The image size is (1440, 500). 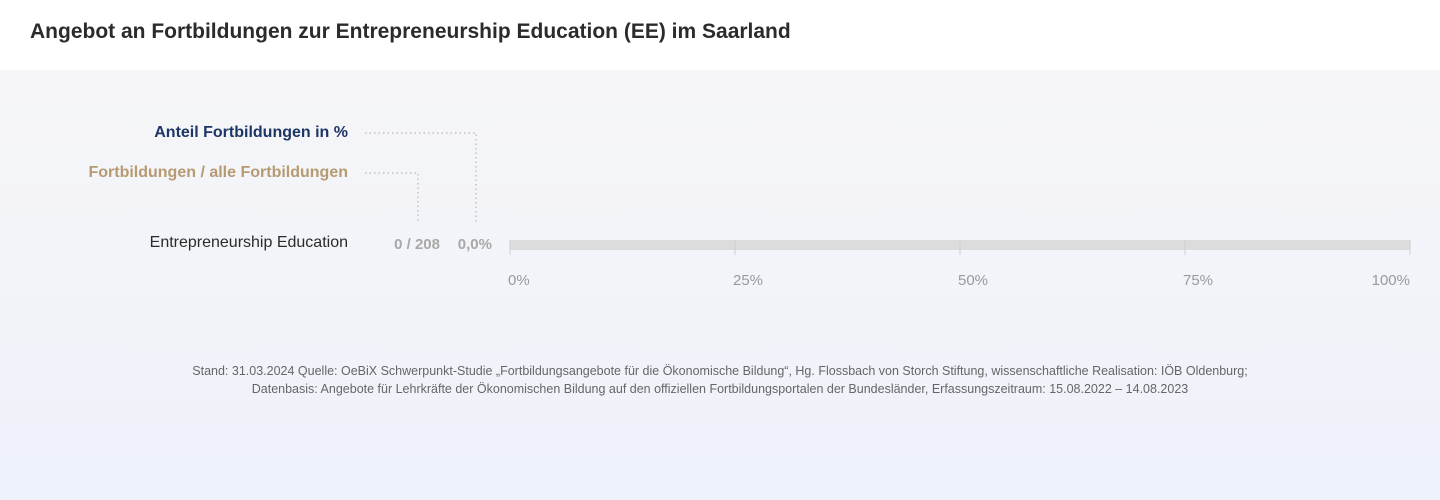 I want to click on x-tick-label: 0%, so click(x=519, y=280).